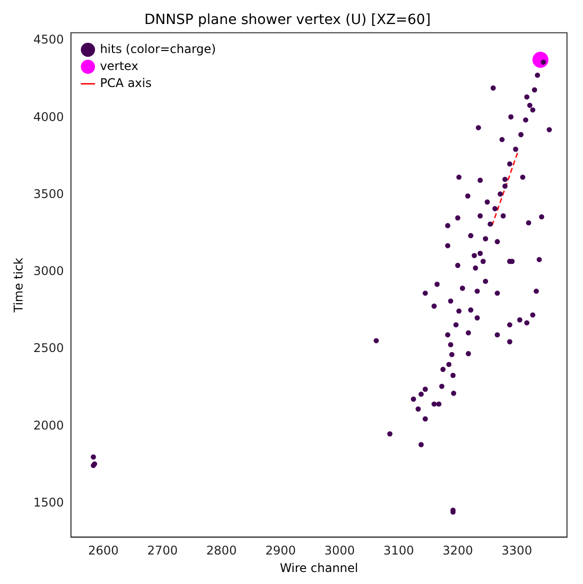 This screenshot has width=583, height=584. What do you see at coordinates (48, 348) in the screenshot?
I see `y-tick-label: 2500` at bounding box center [48, 348].